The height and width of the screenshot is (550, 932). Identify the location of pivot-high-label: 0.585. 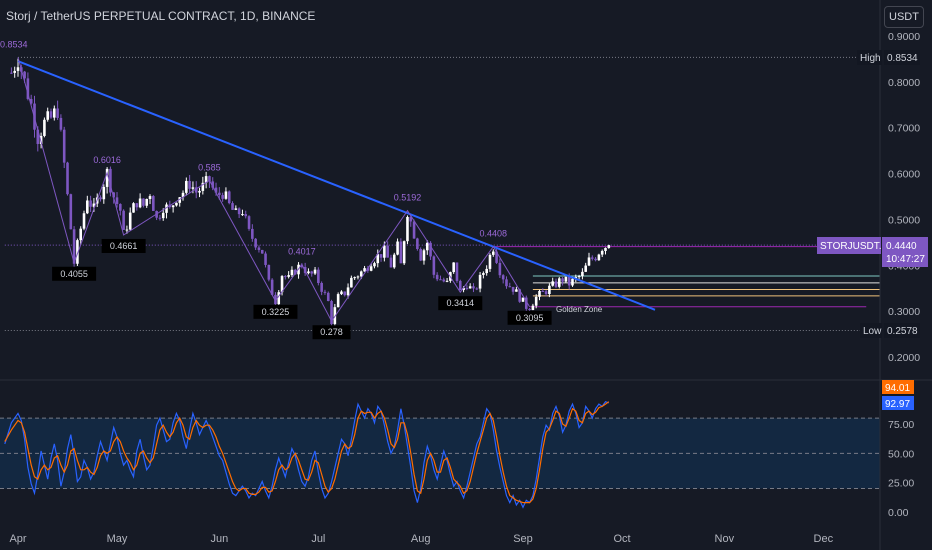
(209, 167).